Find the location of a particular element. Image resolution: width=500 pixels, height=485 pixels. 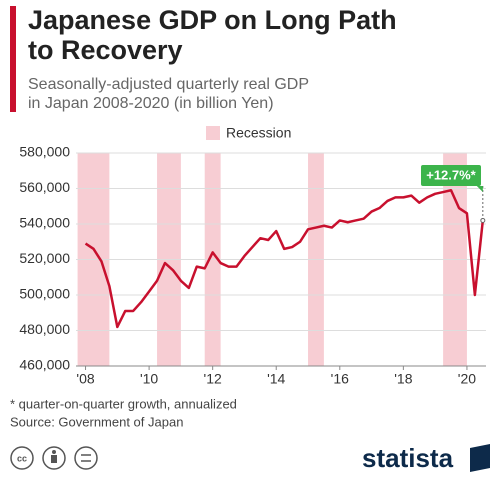

annotation-pointer is located at coordinates (479, 189).